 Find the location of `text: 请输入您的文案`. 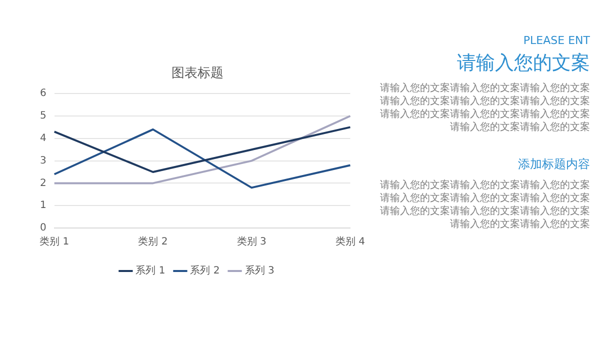

text: 请输入您的文案 is located at coordinates (523, 63).